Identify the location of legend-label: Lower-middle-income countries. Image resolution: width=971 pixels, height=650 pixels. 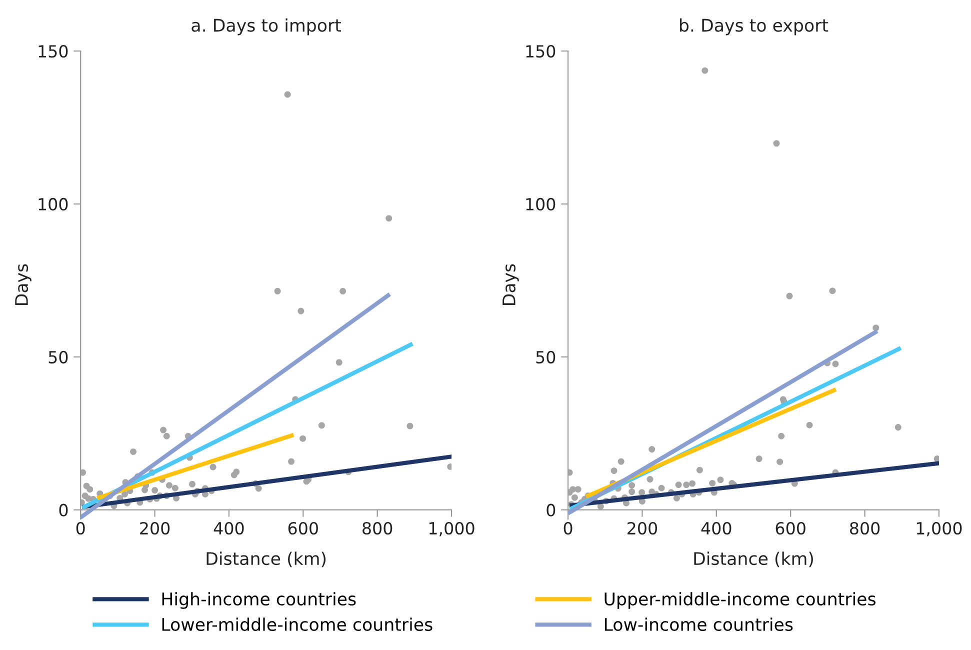
(297, 625).